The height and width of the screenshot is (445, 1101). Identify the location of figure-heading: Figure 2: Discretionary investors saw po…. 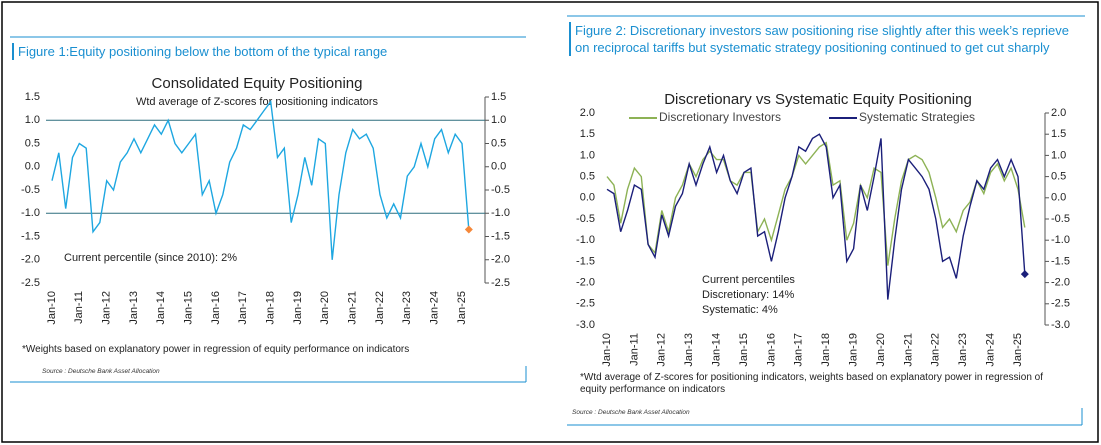
(824, 39).